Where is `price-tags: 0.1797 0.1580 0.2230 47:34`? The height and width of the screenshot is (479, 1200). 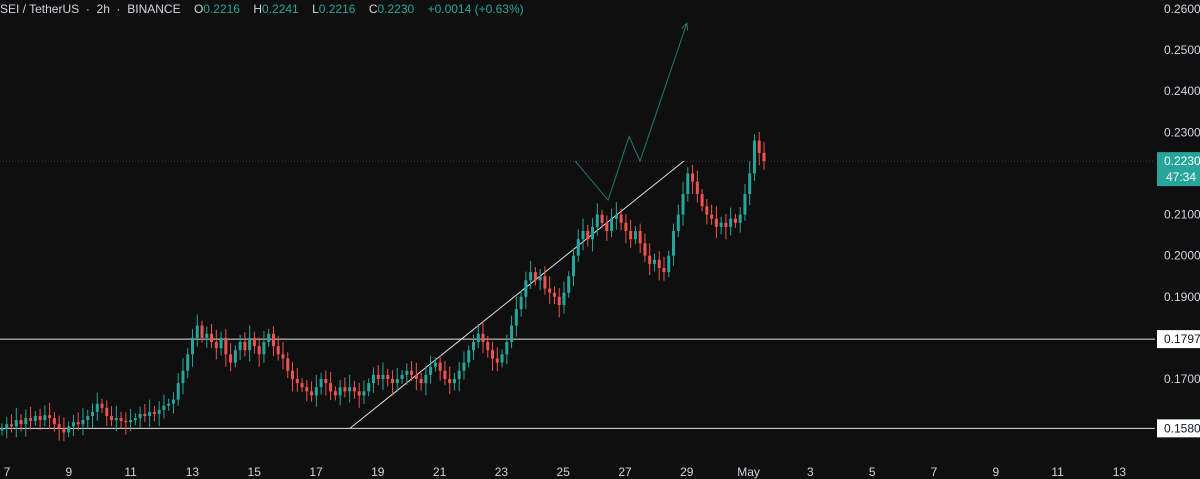 price-tags: 0.1797 0.1580 0.2230 47:34 is located at coordinates (1178, 295).